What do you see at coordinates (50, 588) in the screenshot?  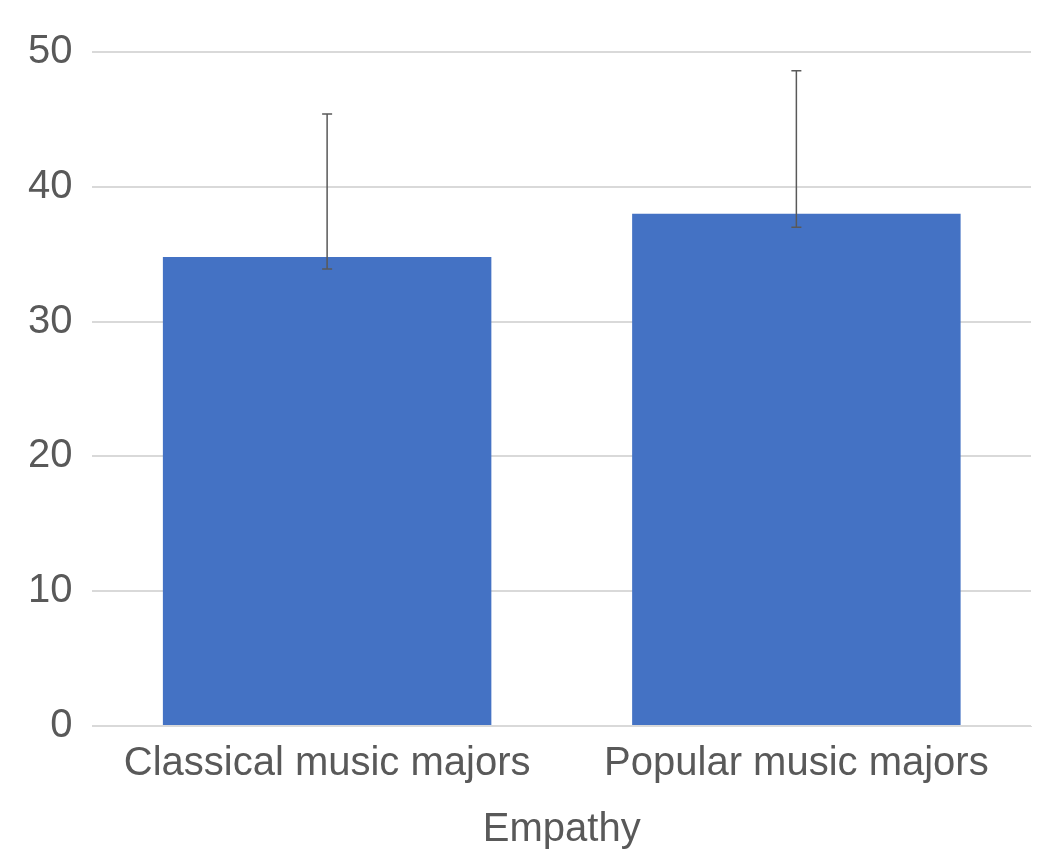 I see `y-tick-label: 10` at bounding box center [50, 588].